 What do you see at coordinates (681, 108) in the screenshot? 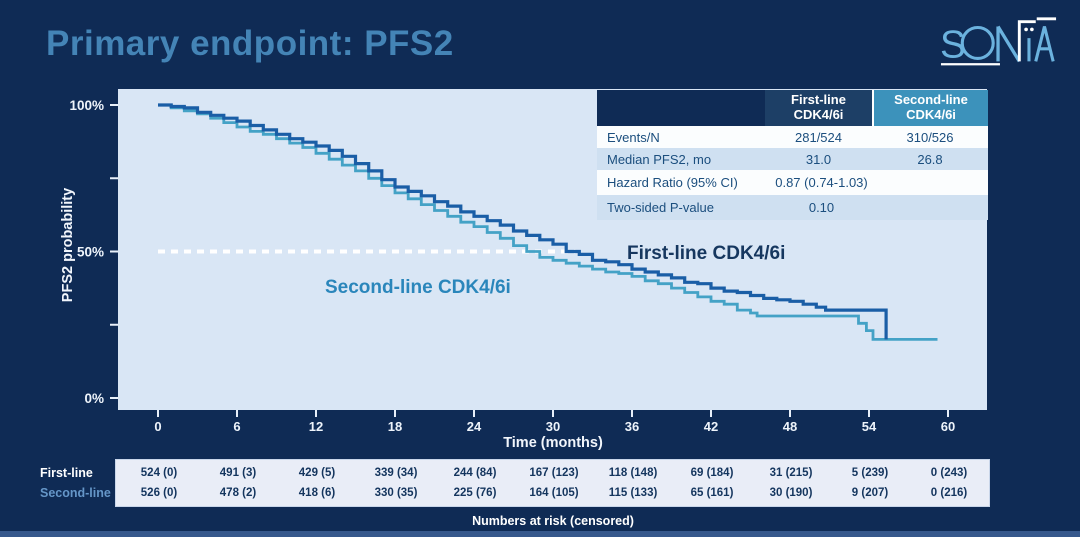
I see `stats-header-spacer` at bounding box center [681, 108].